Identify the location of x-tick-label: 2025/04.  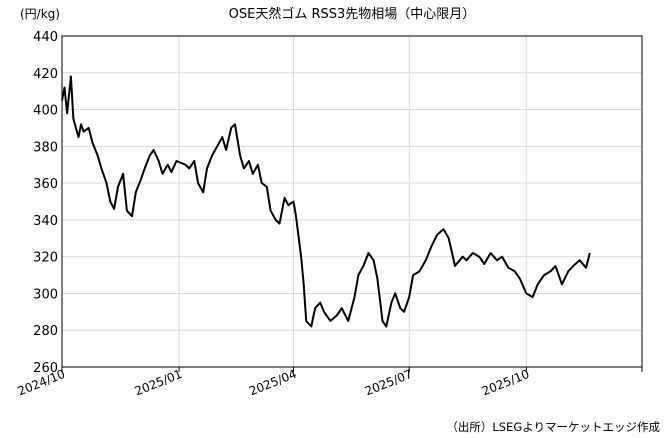
(272, 383).